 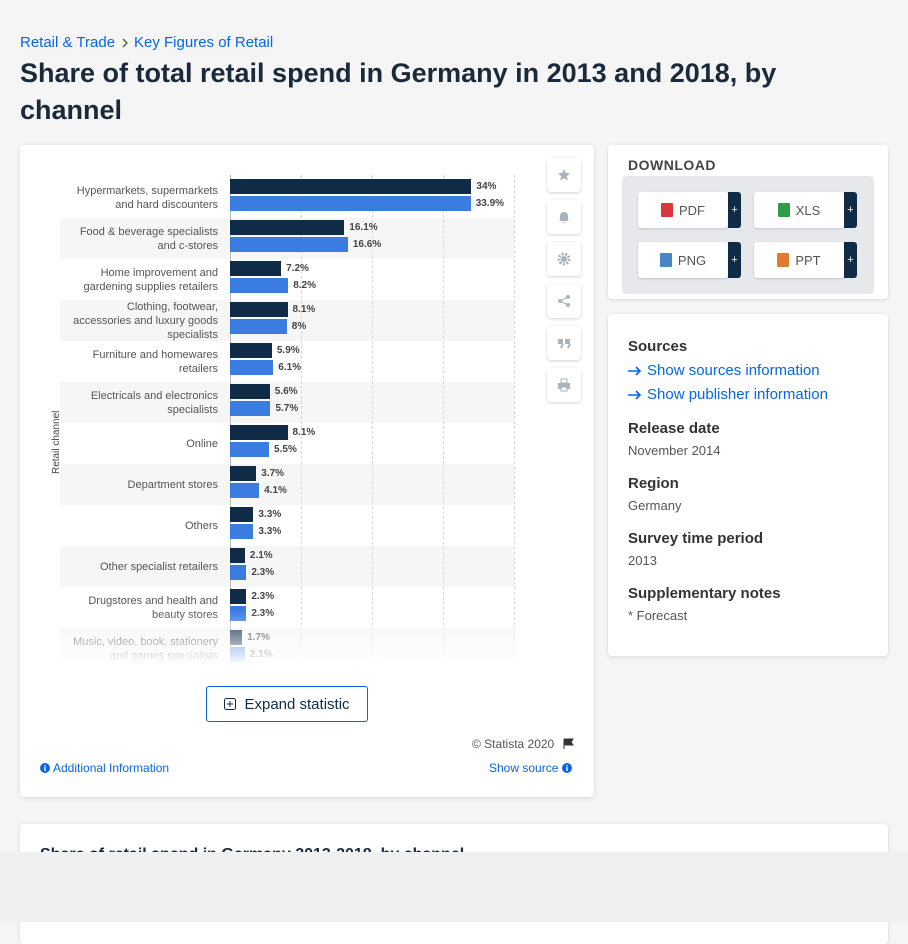 I want to click on expand-icon, so click(x=230, y=704).